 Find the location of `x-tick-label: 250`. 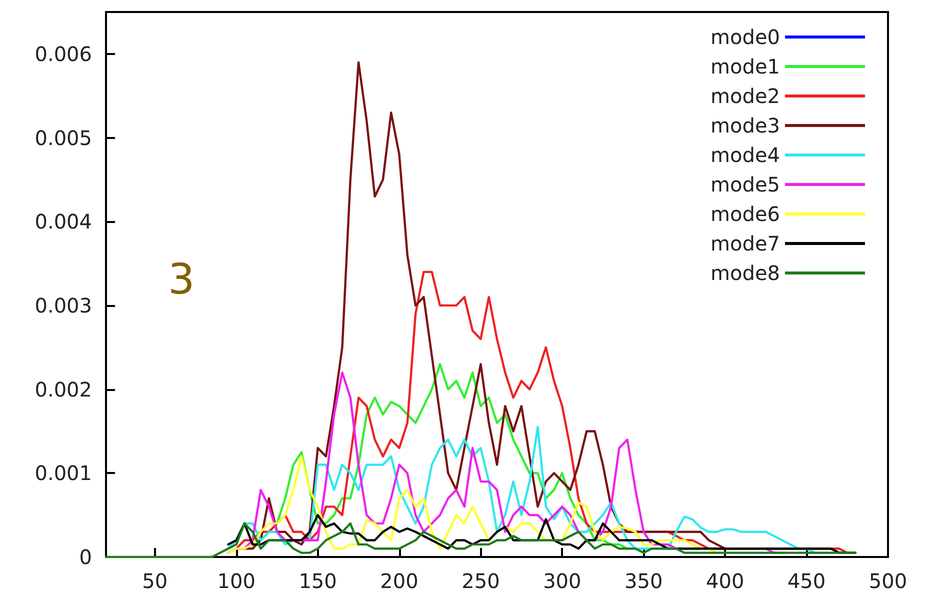

x-tick-label: 250 is located at coordinates (481, 581).